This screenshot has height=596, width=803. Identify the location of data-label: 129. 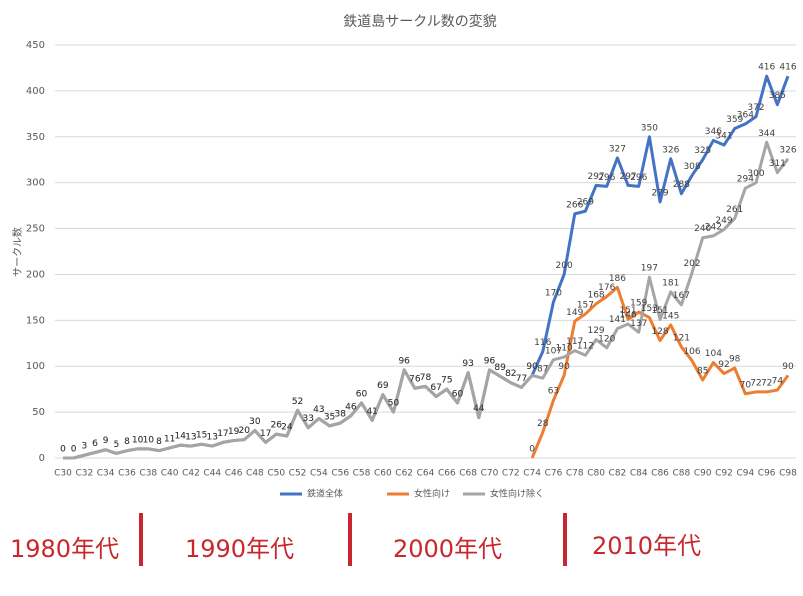
(595, 331).